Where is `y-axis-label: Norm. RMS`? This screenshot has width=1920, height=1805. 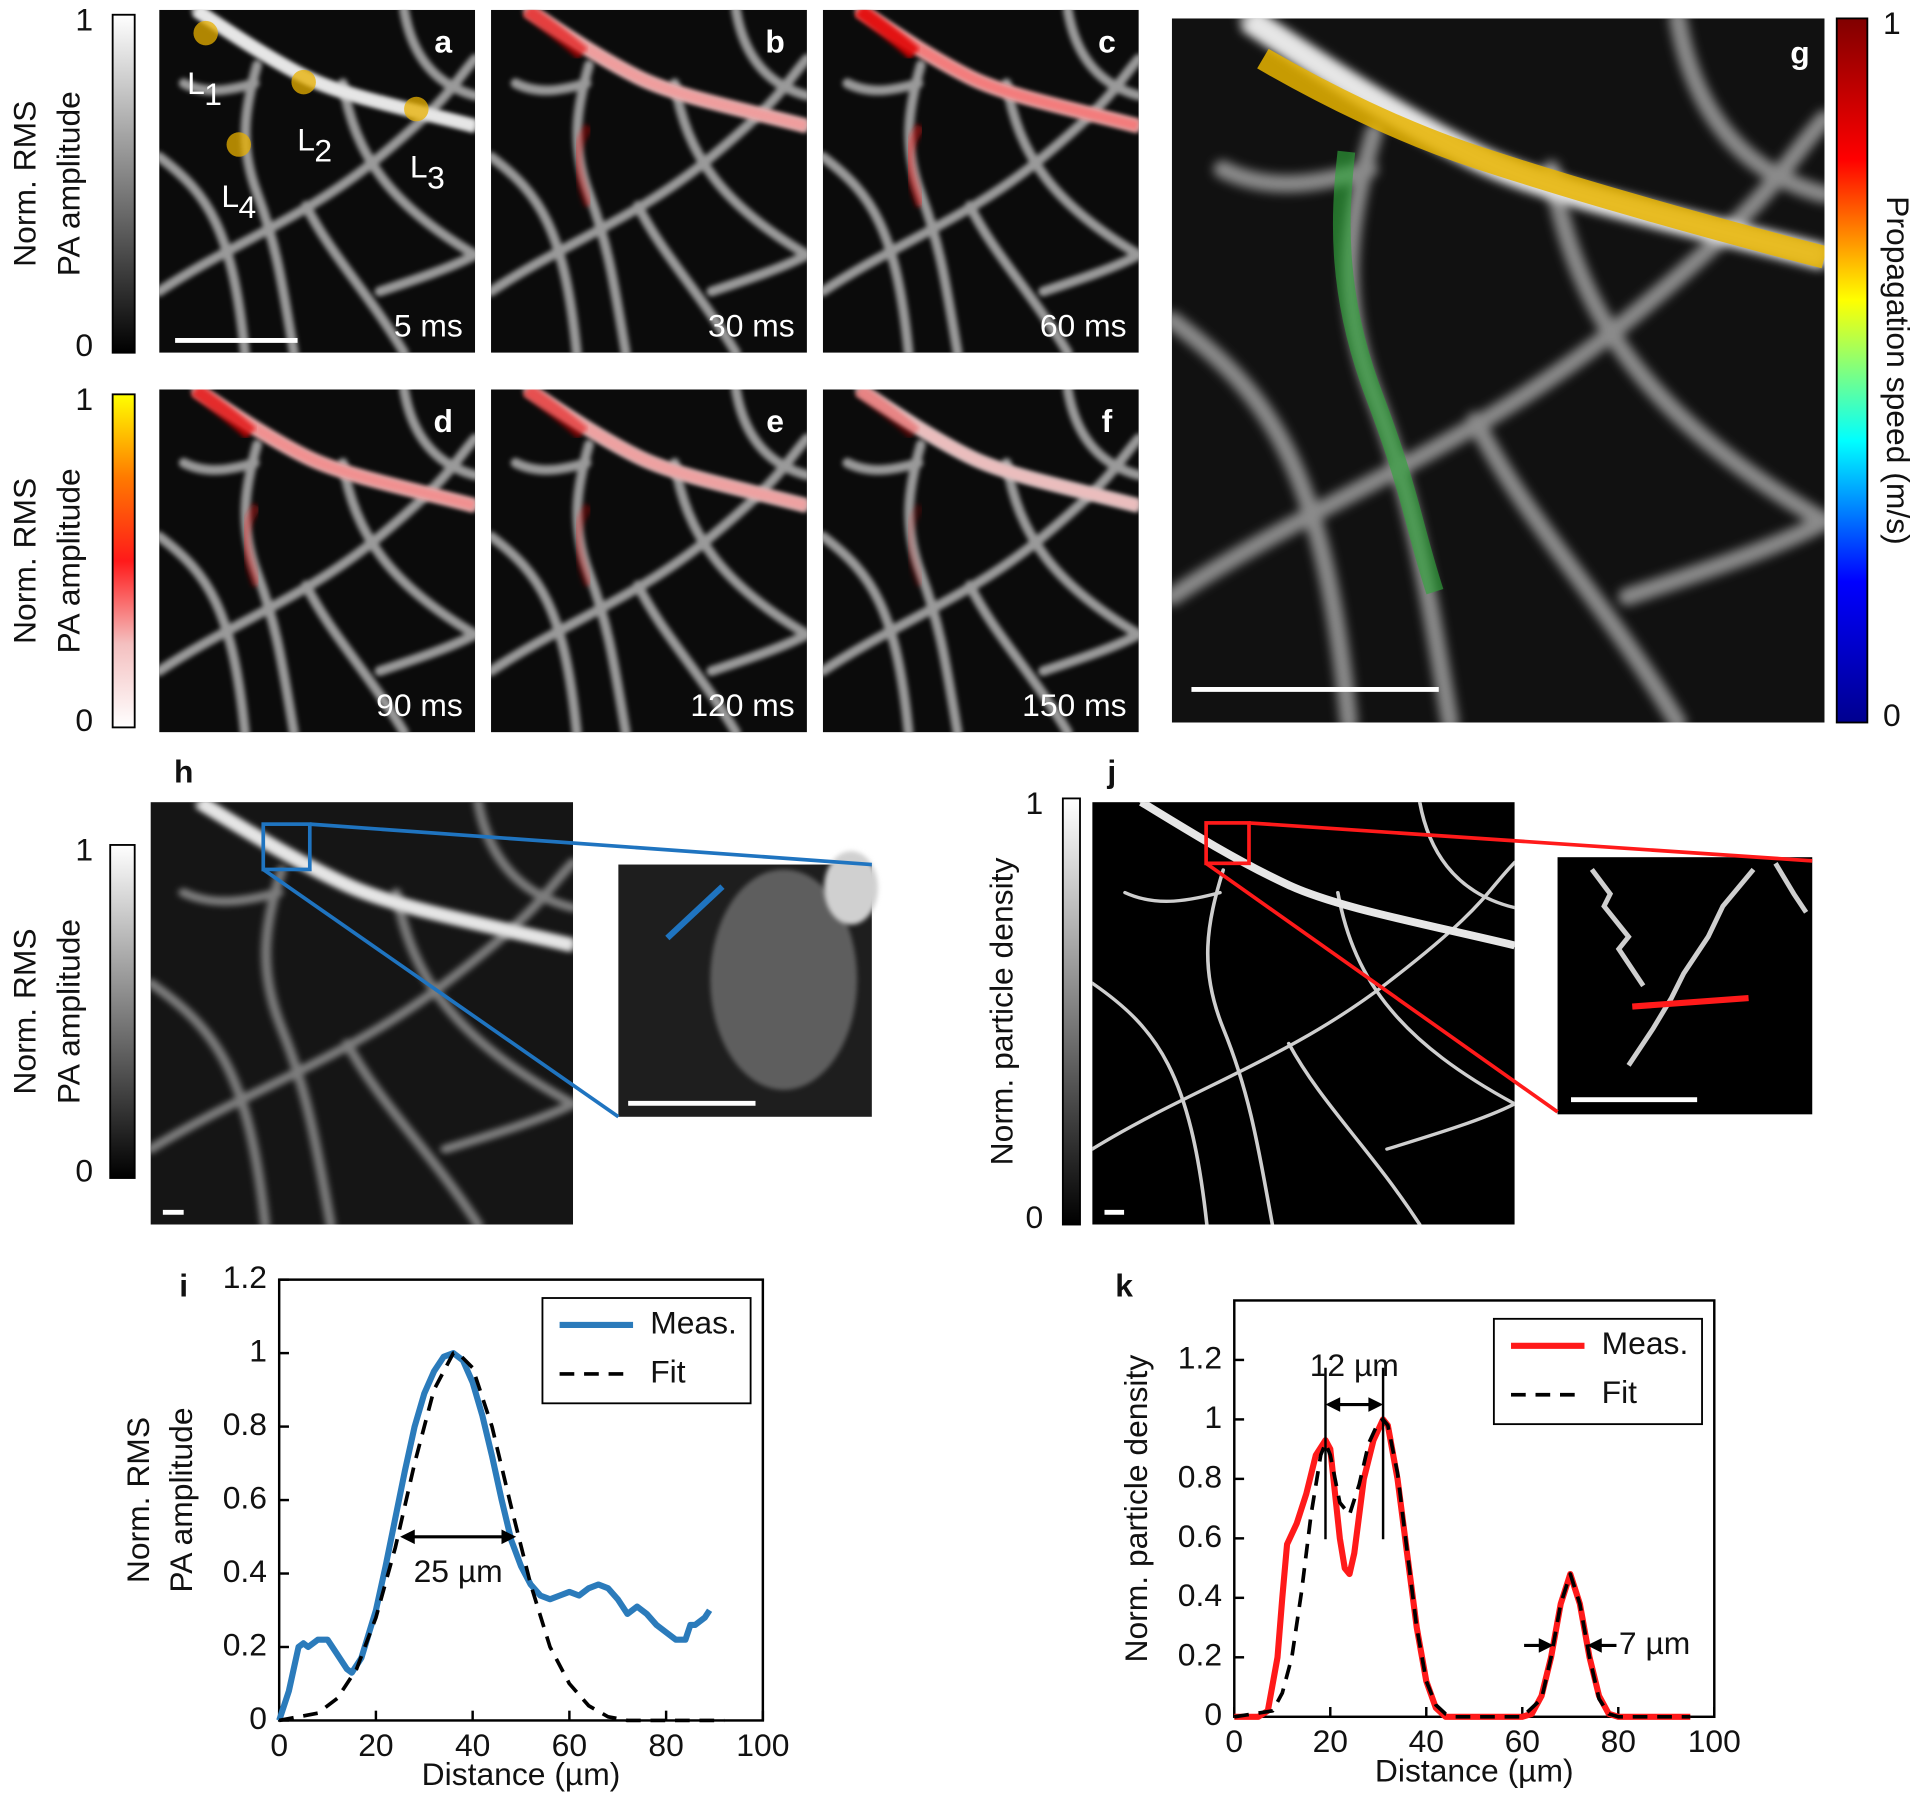
y-axis-label: Norm. RMS is located at coordinates (138, 1500).